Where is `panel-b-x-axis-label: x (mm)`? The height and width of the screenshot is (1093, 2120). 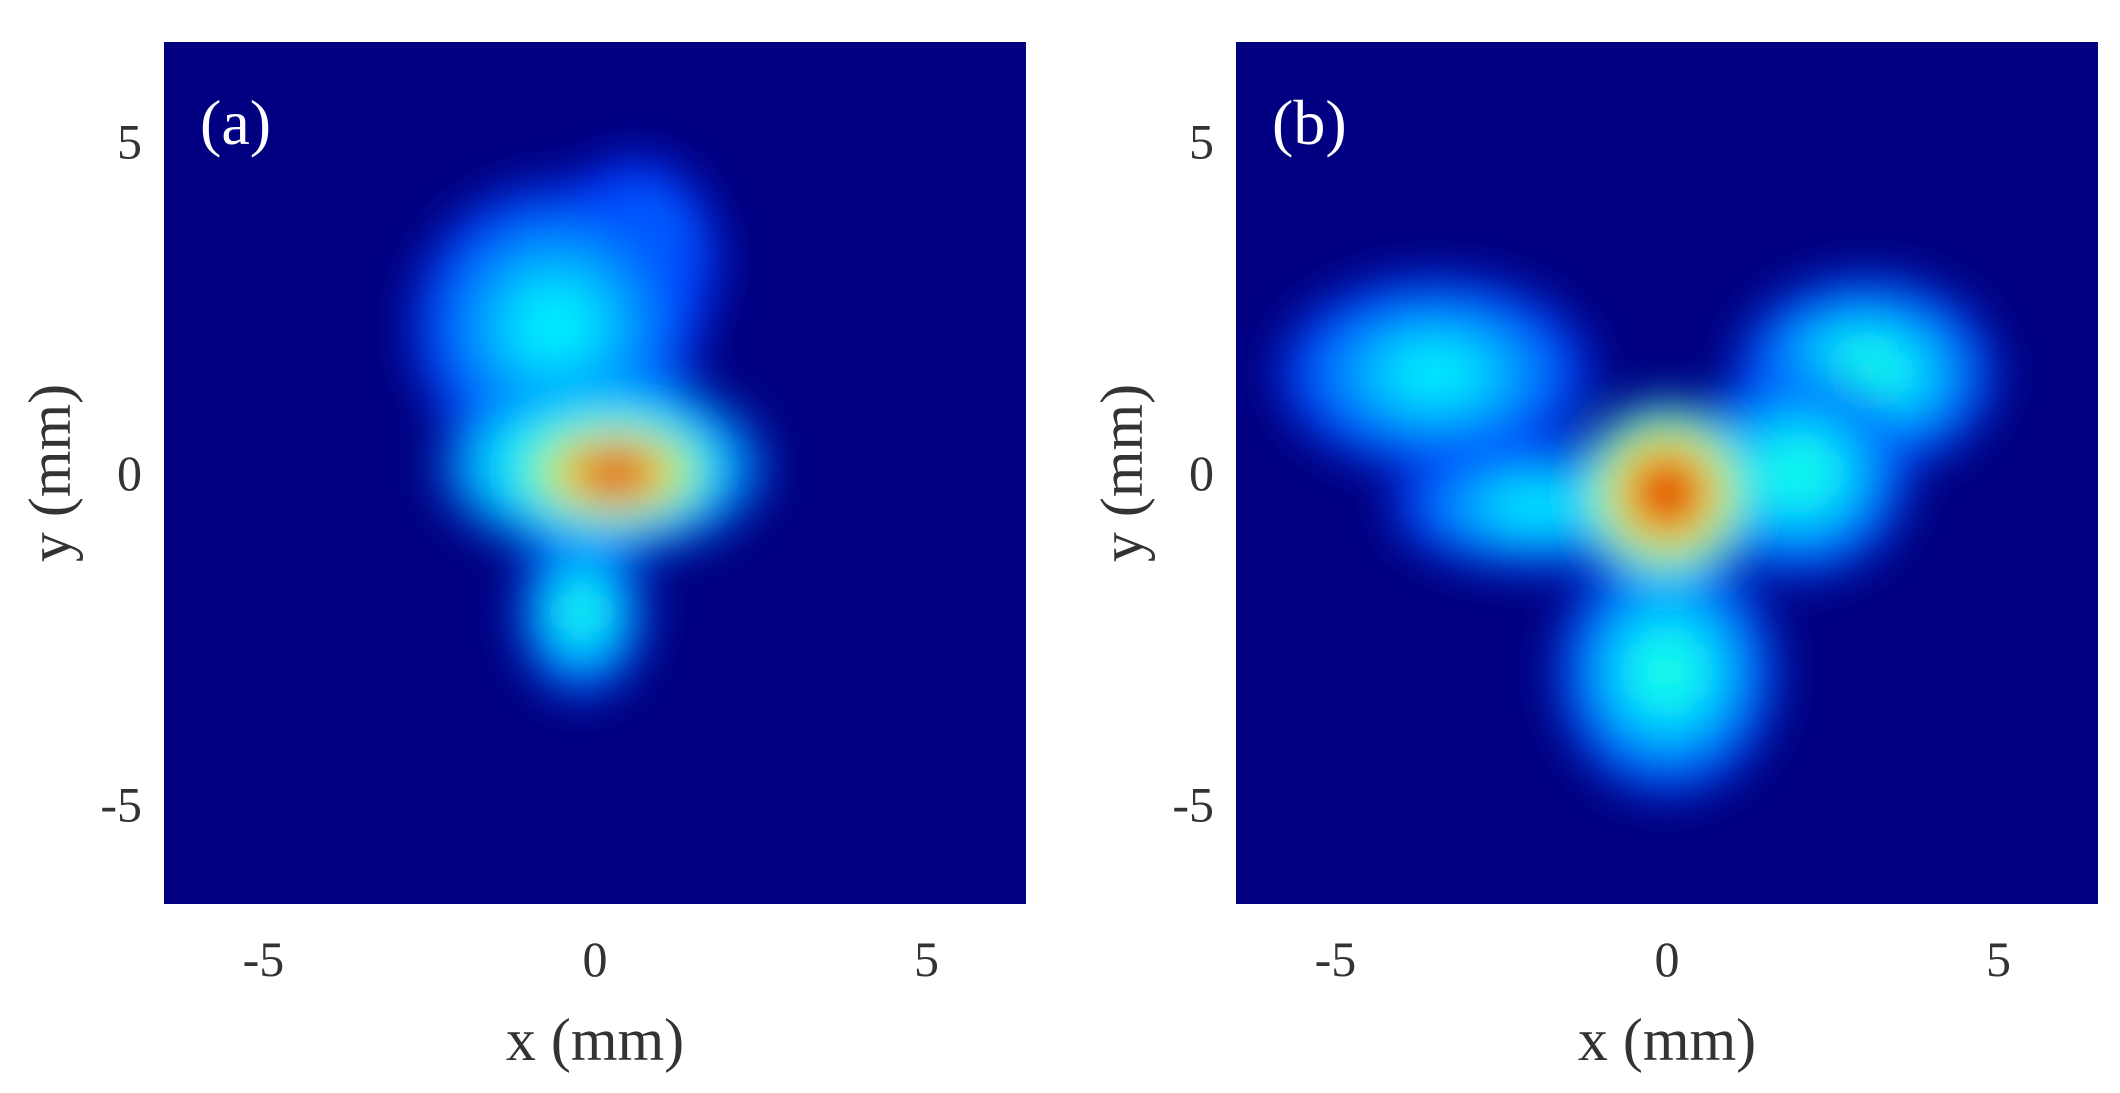
panel-b-x-axis-label: x (mm) is located at coordinates (1667, 1040).